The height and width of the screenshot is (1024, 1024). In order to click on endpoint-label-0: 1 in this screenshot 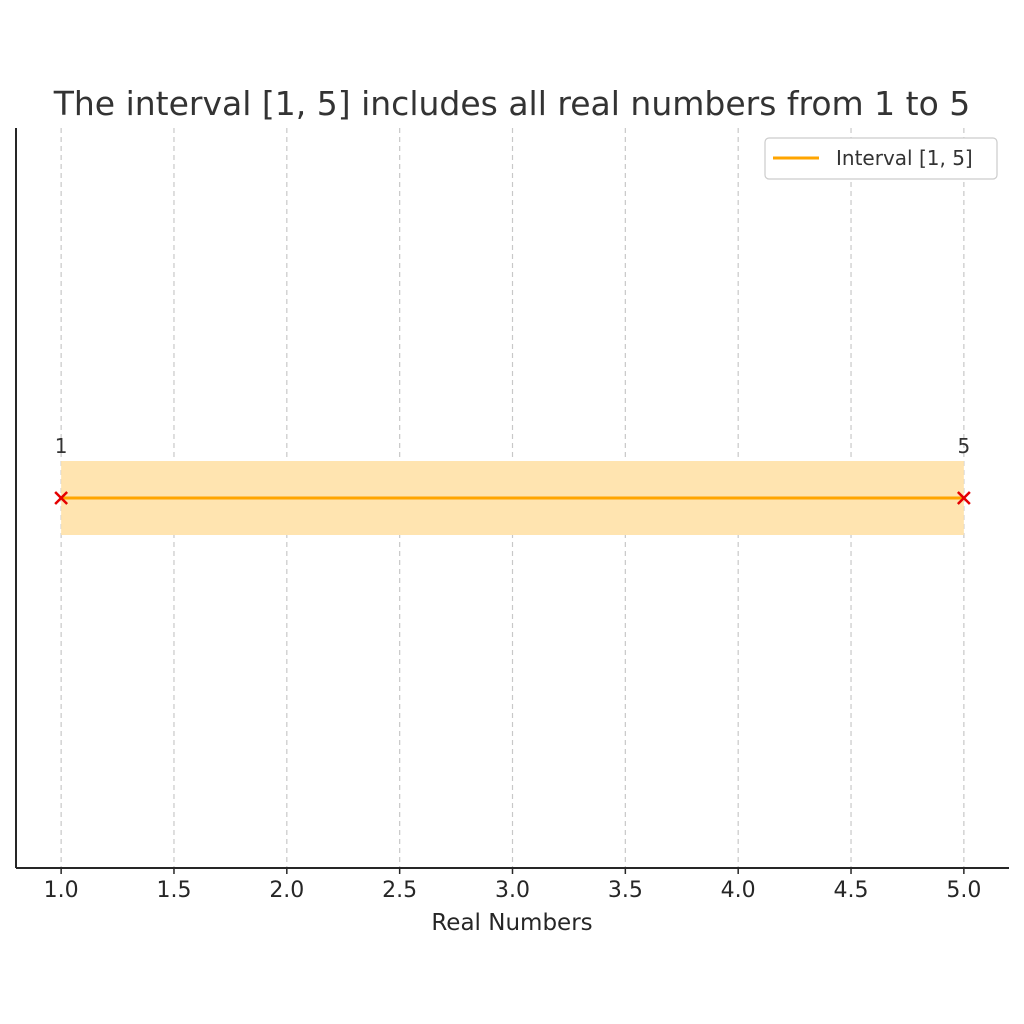, I will do `click(61, 446)`.